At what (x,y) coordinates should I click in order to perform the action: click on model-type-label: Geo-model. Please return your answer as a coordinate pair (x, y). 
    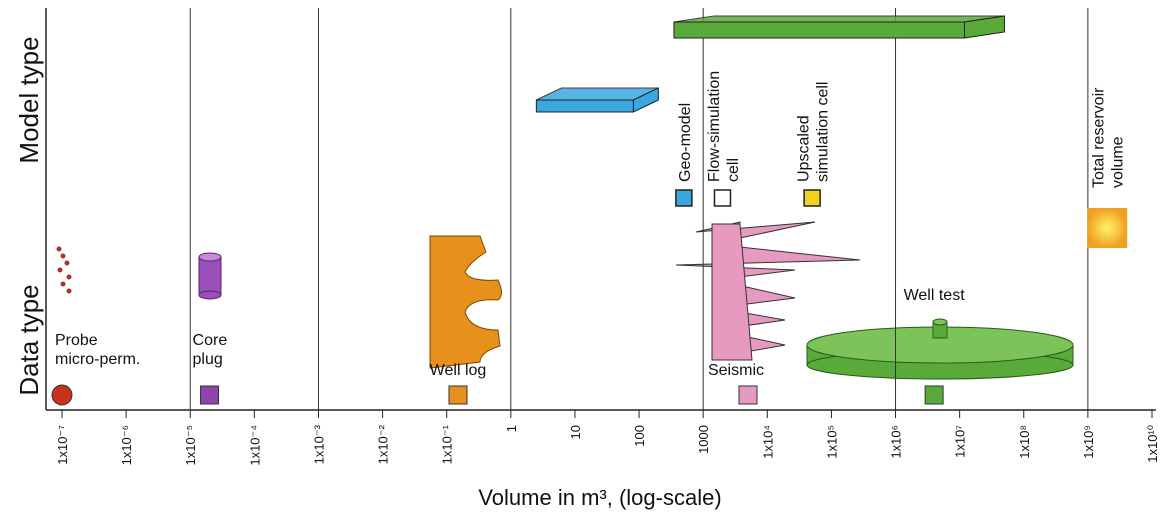
    Looking at the image, I should click on (685, 142).